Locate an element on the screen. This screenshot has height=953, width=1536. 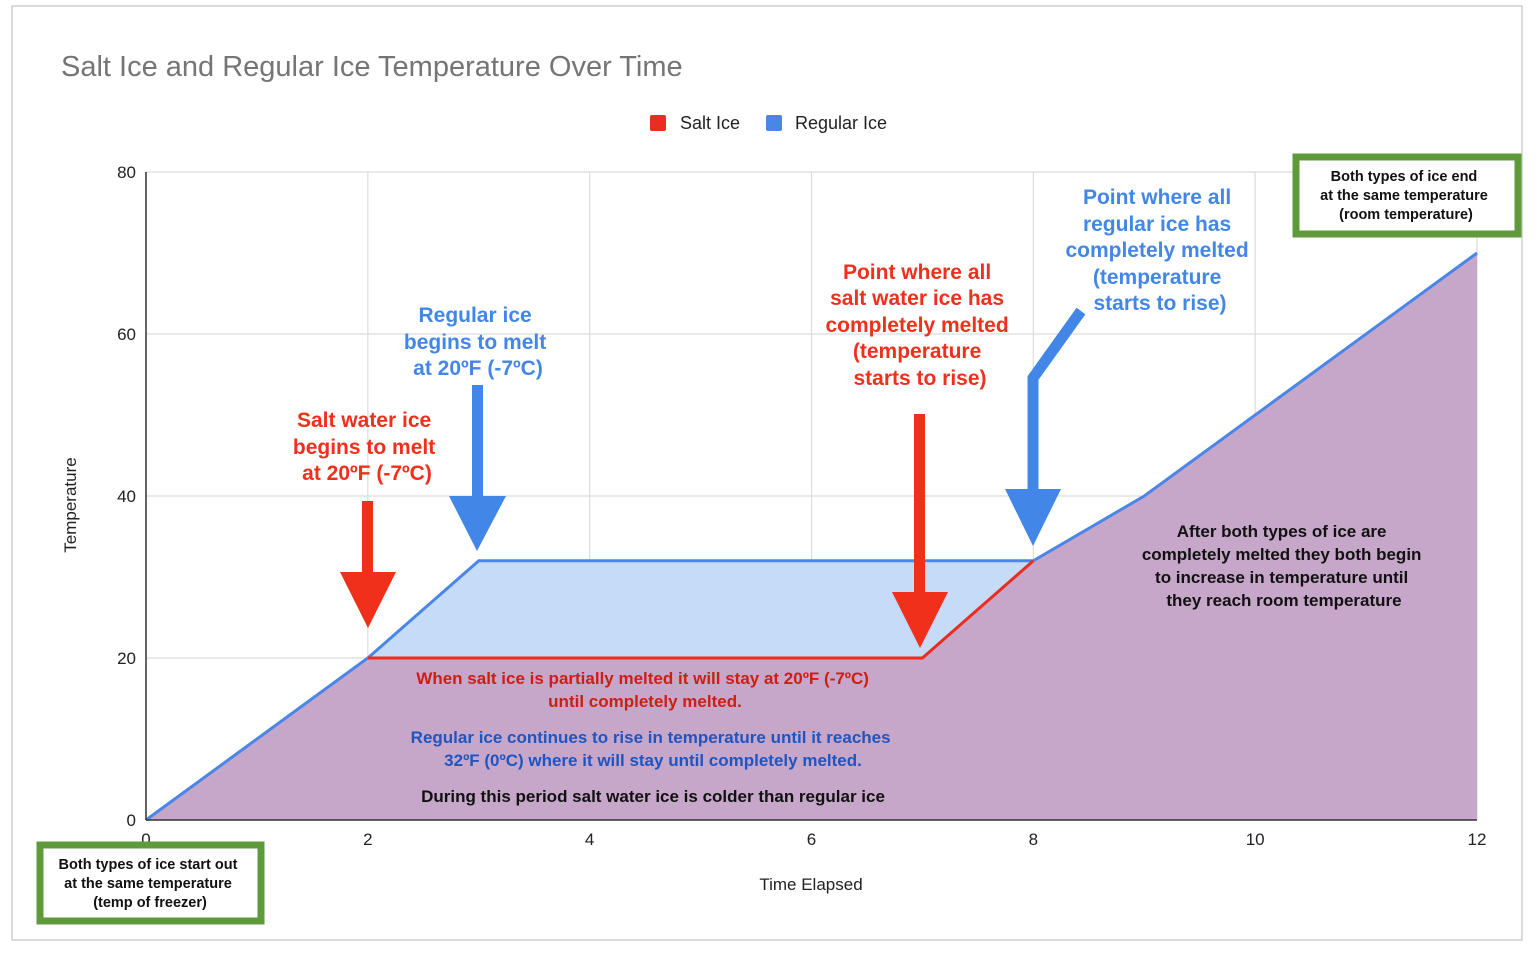
legend-label: Regular Ice is located at coordinates (841, 123).